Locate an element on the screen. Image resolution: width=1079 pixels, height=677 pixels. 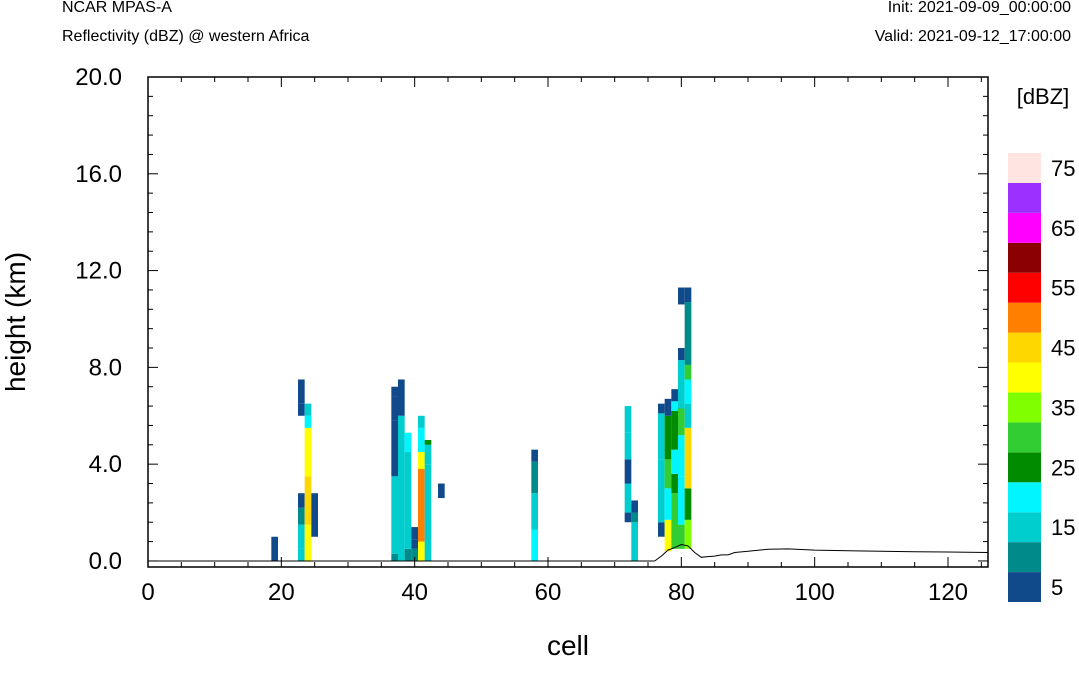
terrain is located at coordinates (568, 552).